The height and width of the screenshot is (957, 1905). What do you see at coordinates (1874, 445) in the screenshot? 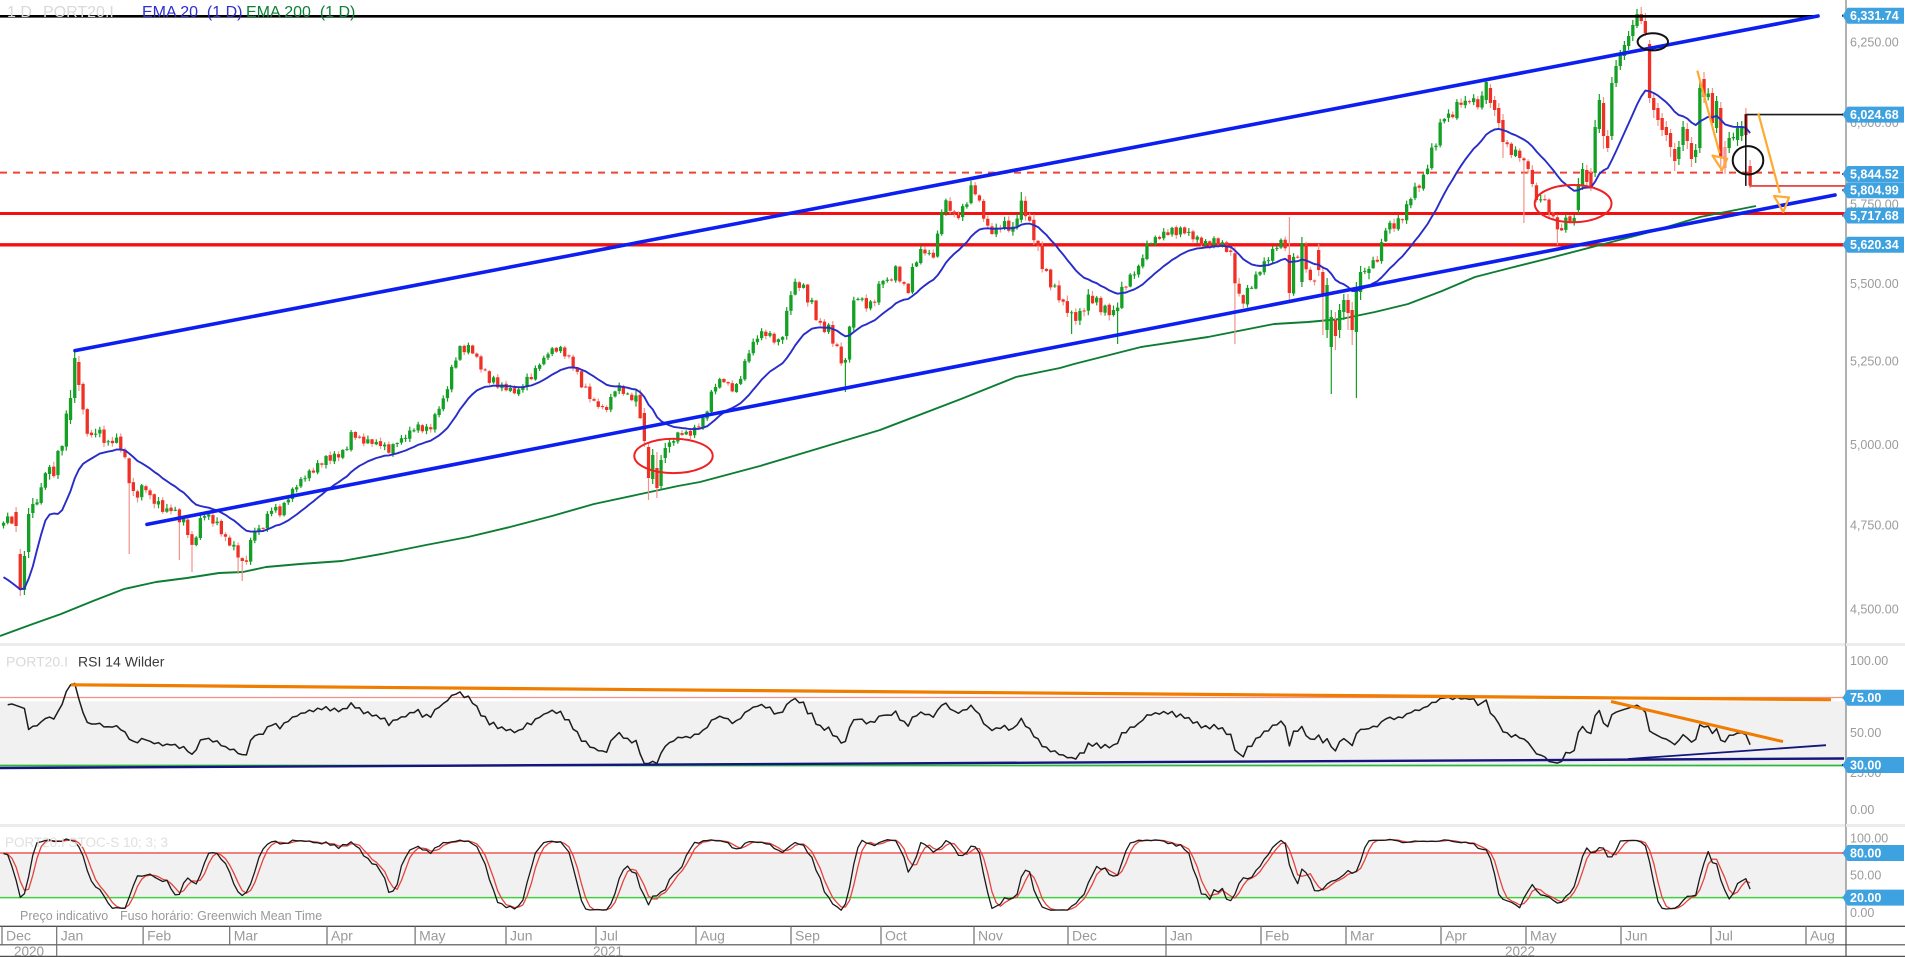
I see `svg-text: 5,000.00` at bounding box center [1874, 445].